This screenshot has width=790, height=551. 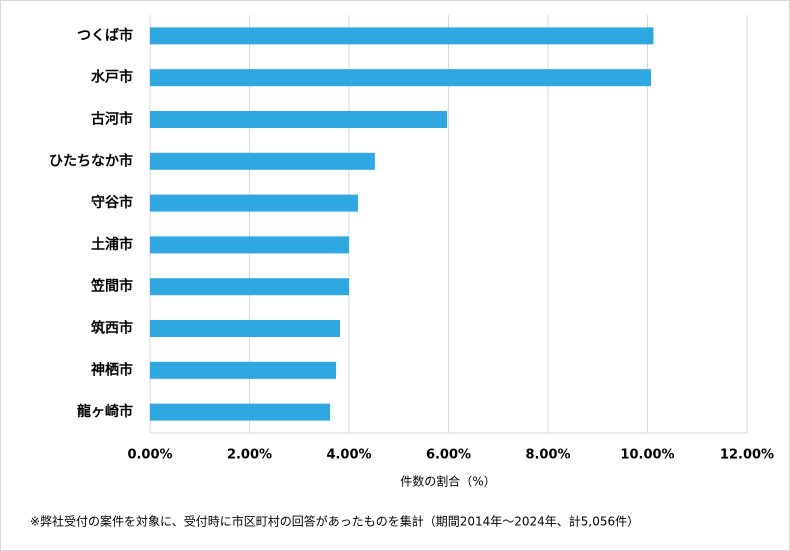 I want to click on y-tick-label: 神栖市, so click(x=112, y=369).